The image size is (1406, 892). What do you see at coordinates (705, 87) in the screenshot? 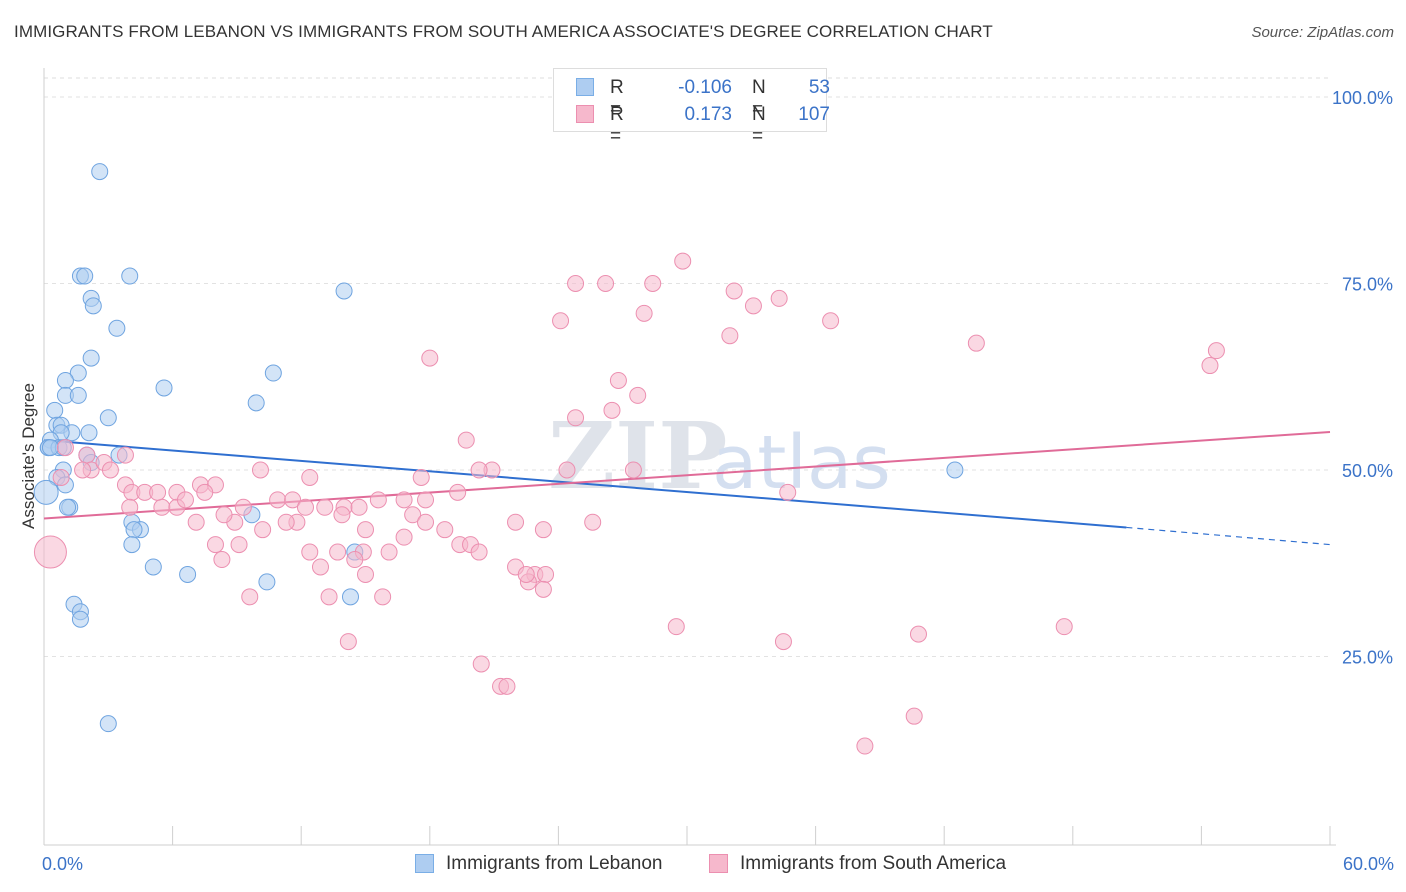
I see `legend-r-value: -0.106` at bounding box center [705, 87].